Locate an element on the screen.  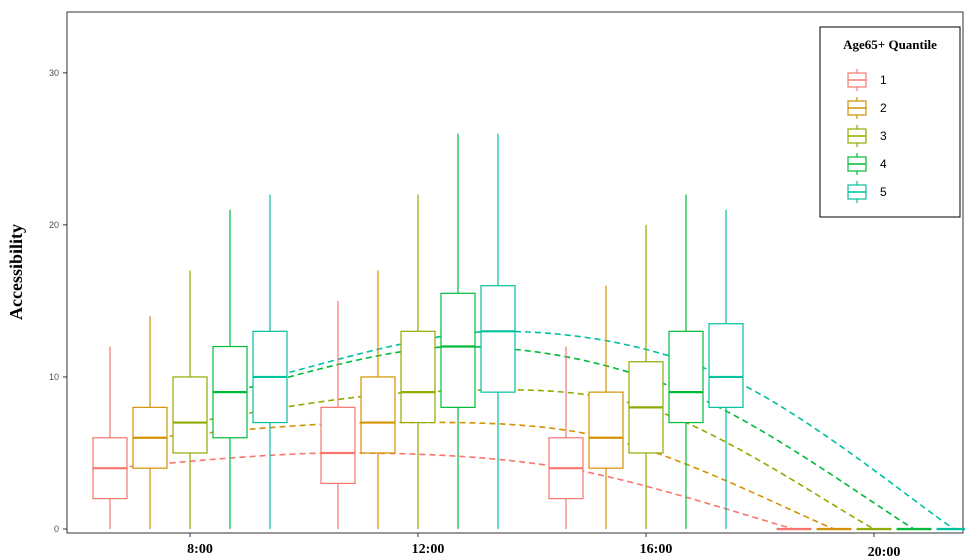
legend-label: 2 is located at coordinates (883, 108).